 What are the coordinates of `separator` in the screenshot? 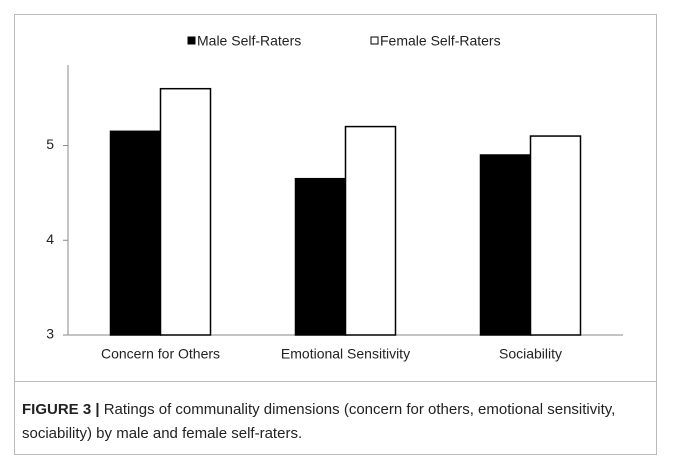 It's located at (335, 381).